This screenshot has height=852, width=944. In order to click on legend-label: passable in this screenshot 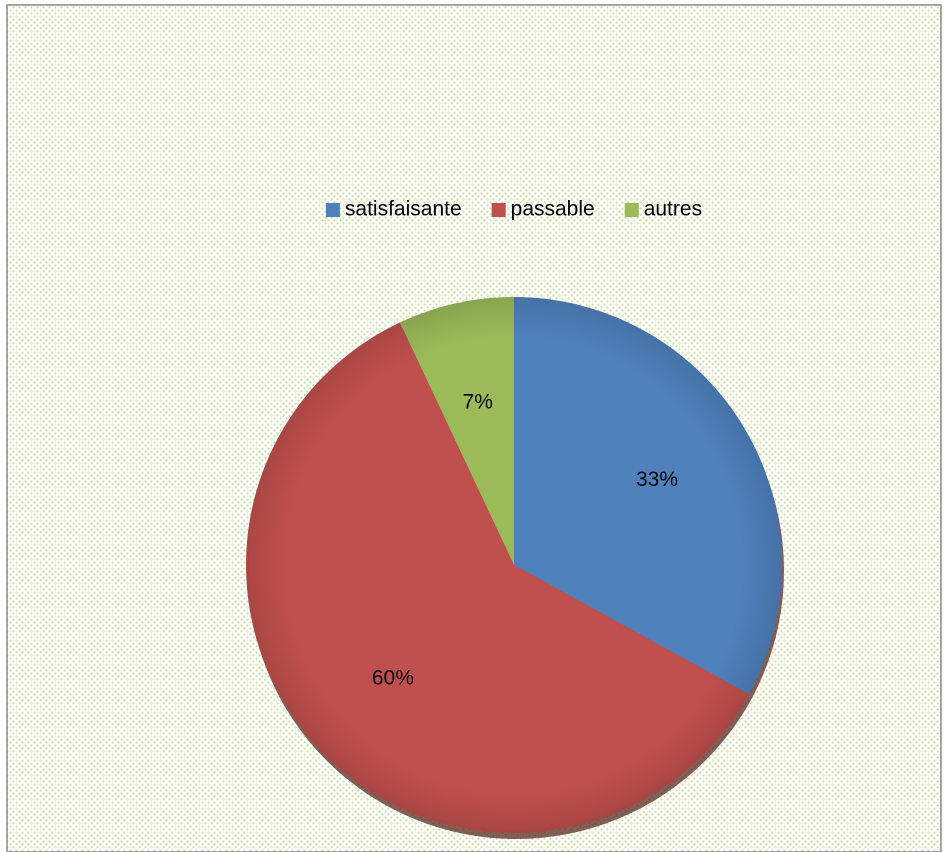, I will do `click(553, 209)`.